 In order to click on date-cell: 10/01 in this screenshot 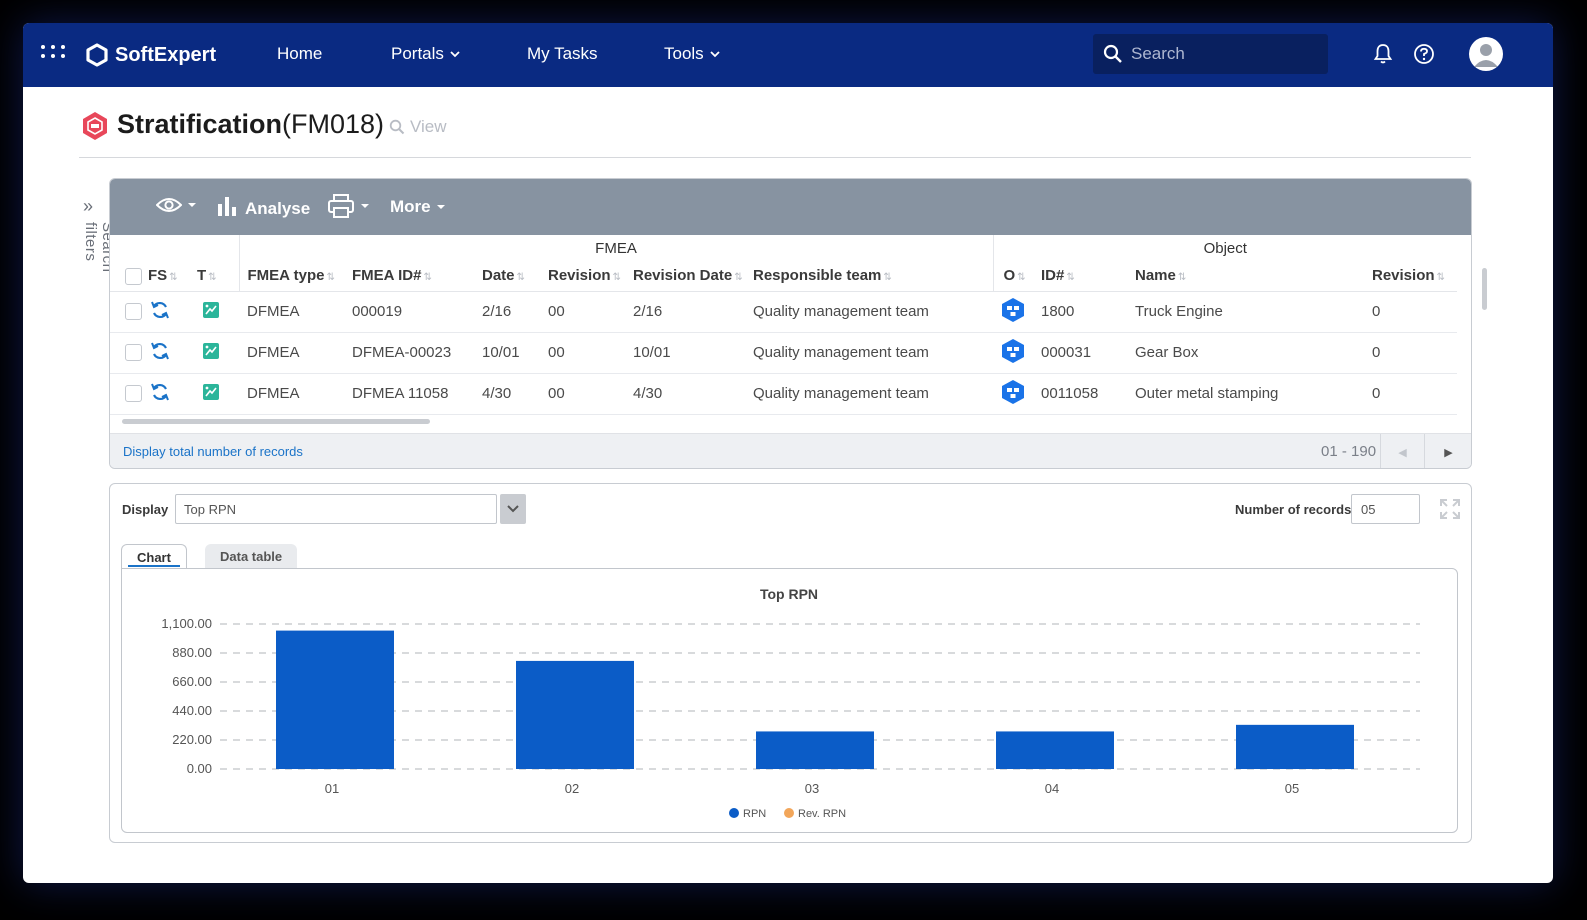, I will do `click(507, 353)`.